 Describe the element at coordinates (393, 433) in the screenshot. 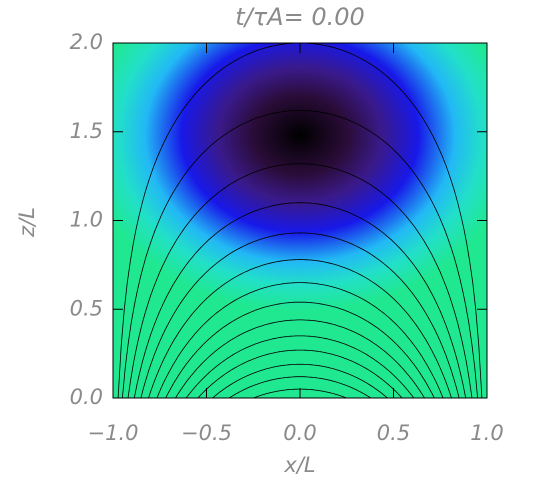

I see `x-tick-label: 0.5` at that location.